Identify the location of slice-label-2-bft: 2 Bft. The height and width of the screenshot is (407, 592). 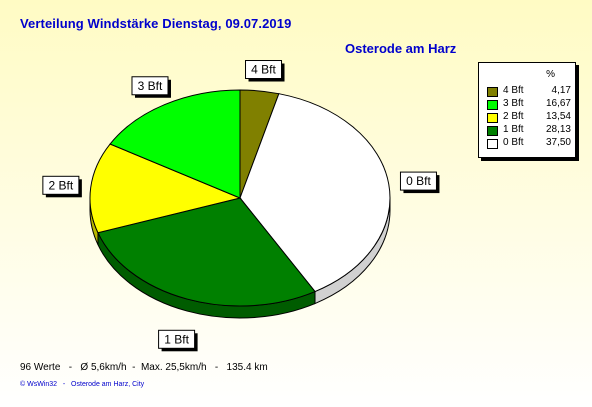
(61, 185).